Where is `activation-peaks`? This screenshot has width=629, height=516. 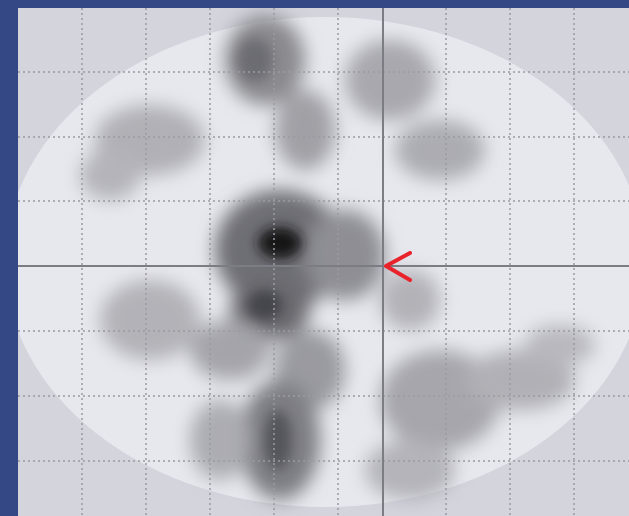
activation-peaks is located at coordinates (269, 254).